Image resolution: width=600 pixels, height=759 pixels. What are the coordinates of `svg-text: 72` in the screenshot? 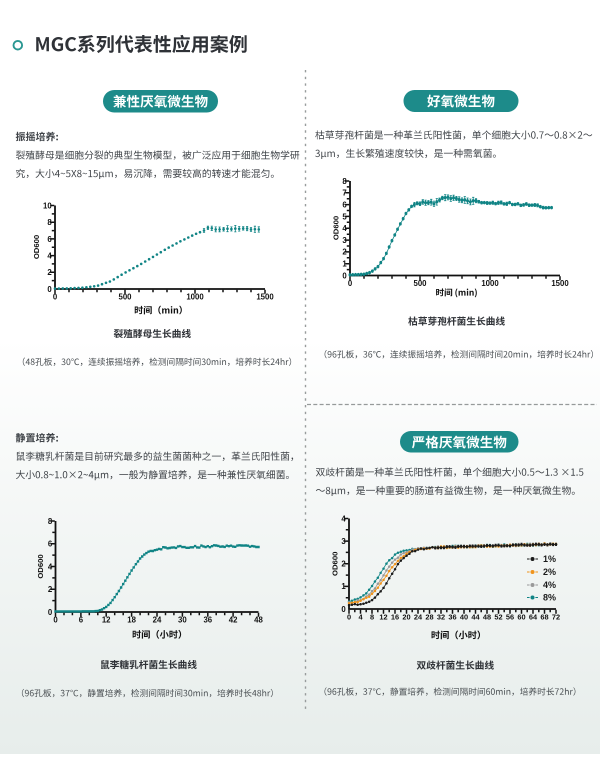 It's located at (556, 617).